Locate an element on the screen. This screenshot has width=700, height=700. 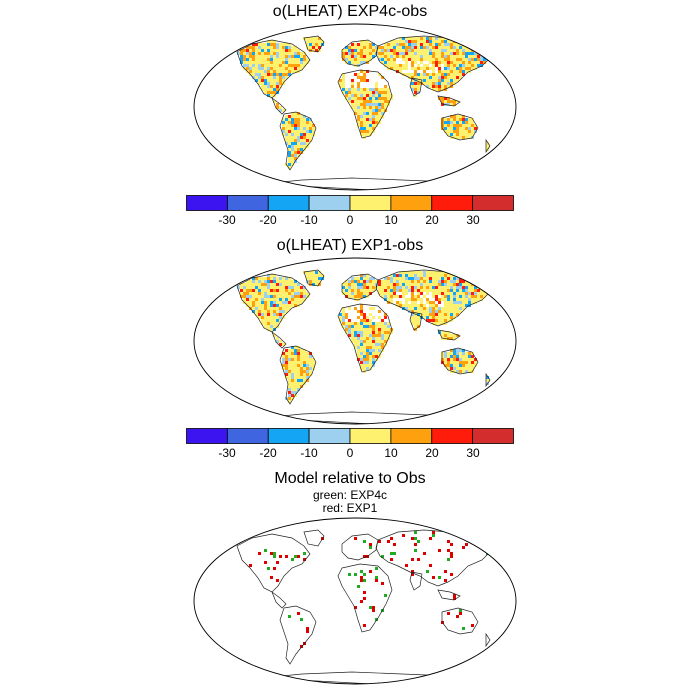
colorbar-1-tick: 0 is located at coordinates (350, 220).